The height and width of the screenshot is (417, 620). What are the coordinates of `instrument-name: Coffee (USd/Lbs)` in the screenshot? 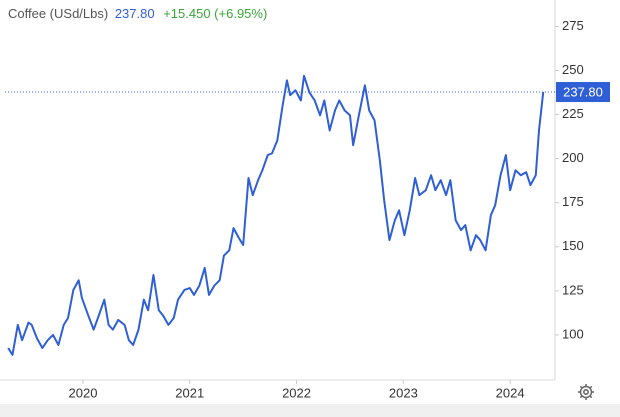 It's located at (58, 13).